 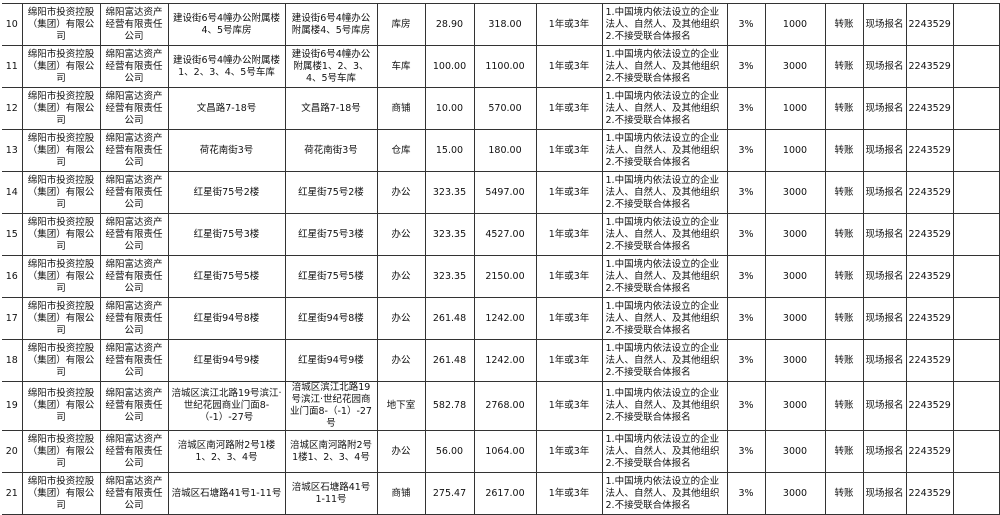 What do you see at coordinates (226, 192) in the screenshot?
I see `cell-location: 红星街75号2楼` at bounding box center [226, 192].